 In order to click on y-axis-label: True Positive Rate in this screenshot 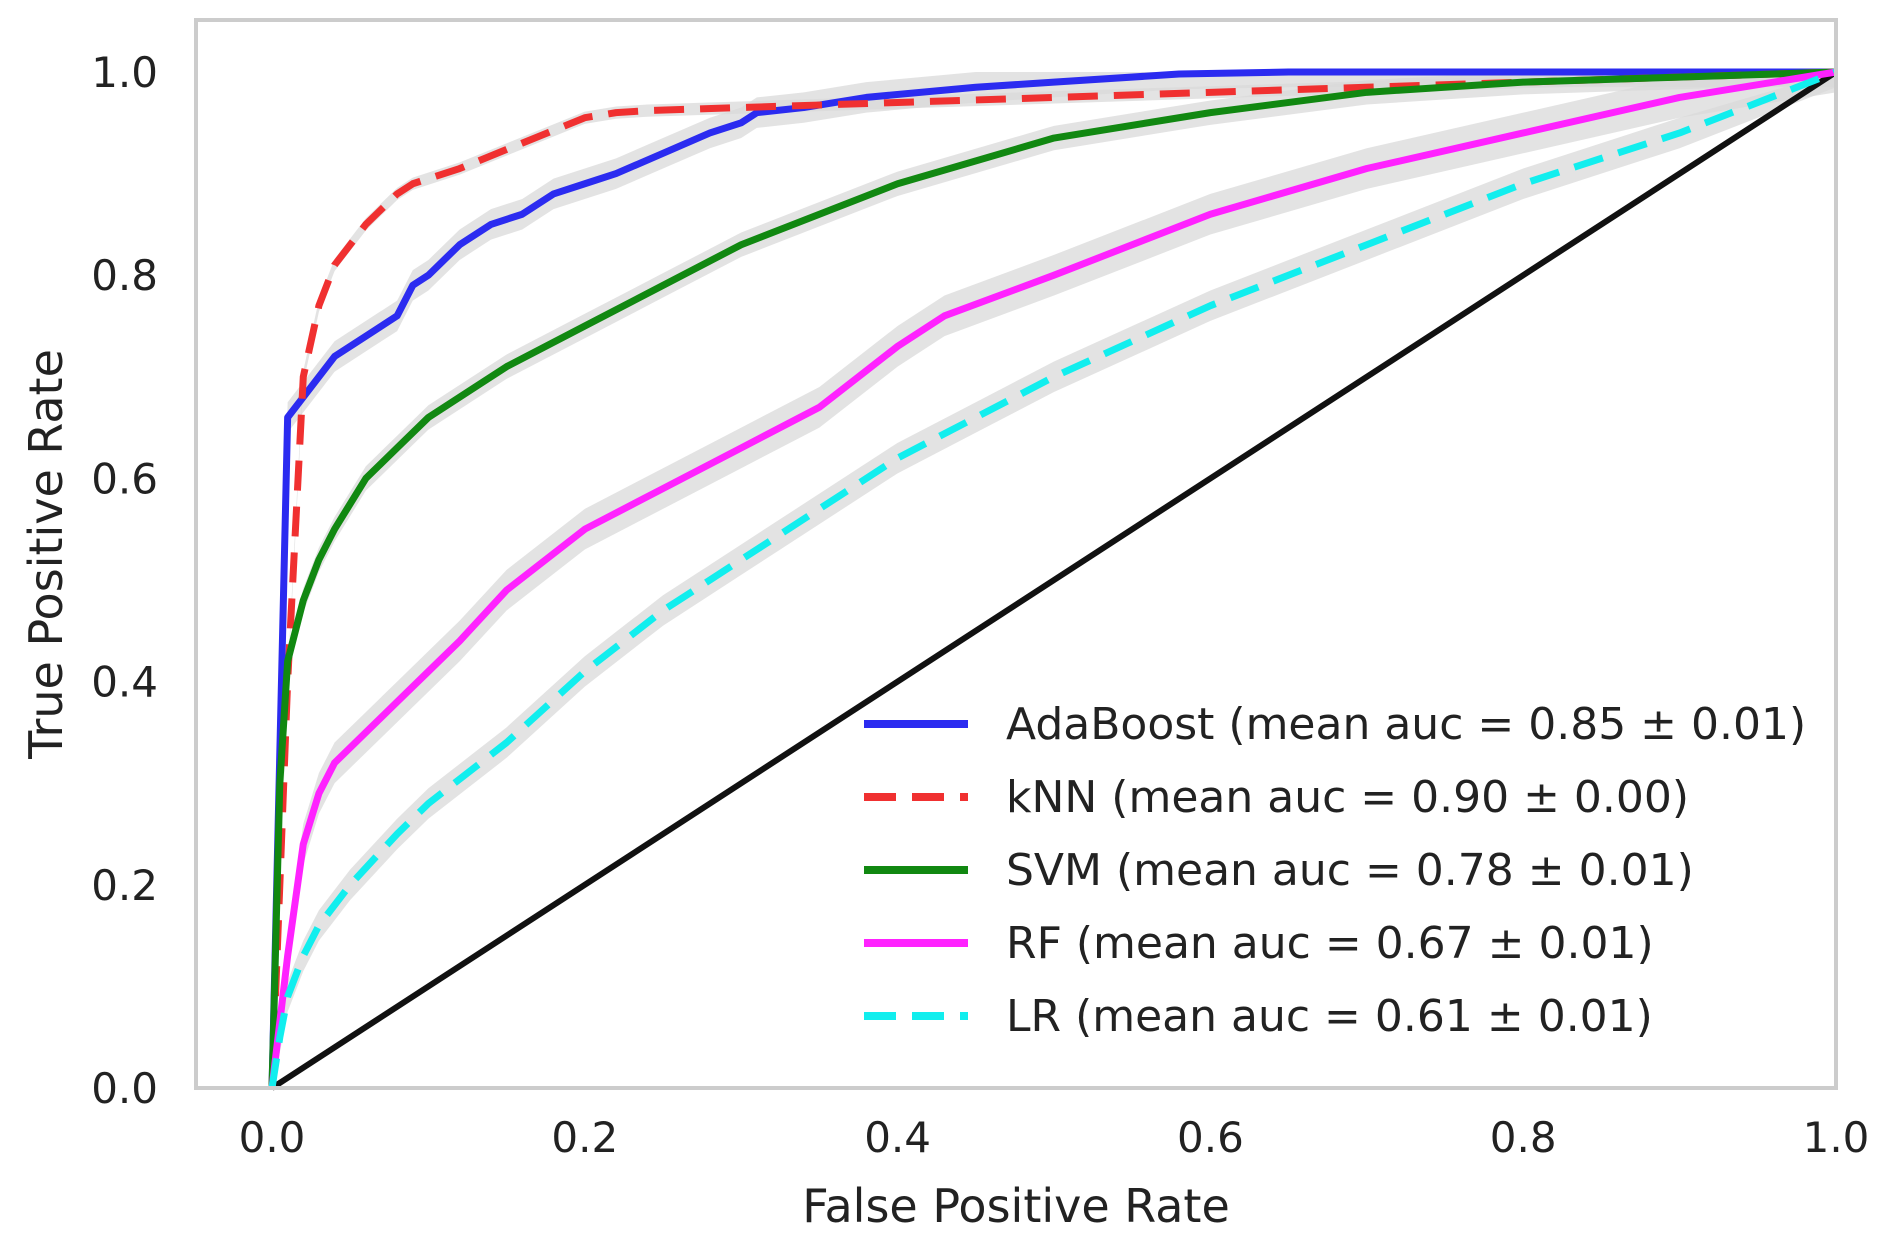, I will do `click(46, 554)`.